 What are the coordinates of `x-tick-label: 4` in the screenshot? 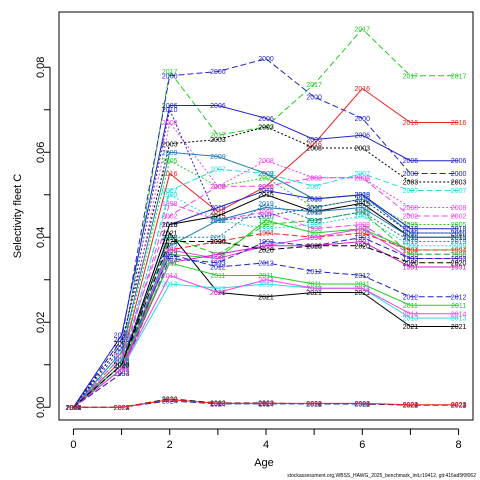 It's located at (266, 445).